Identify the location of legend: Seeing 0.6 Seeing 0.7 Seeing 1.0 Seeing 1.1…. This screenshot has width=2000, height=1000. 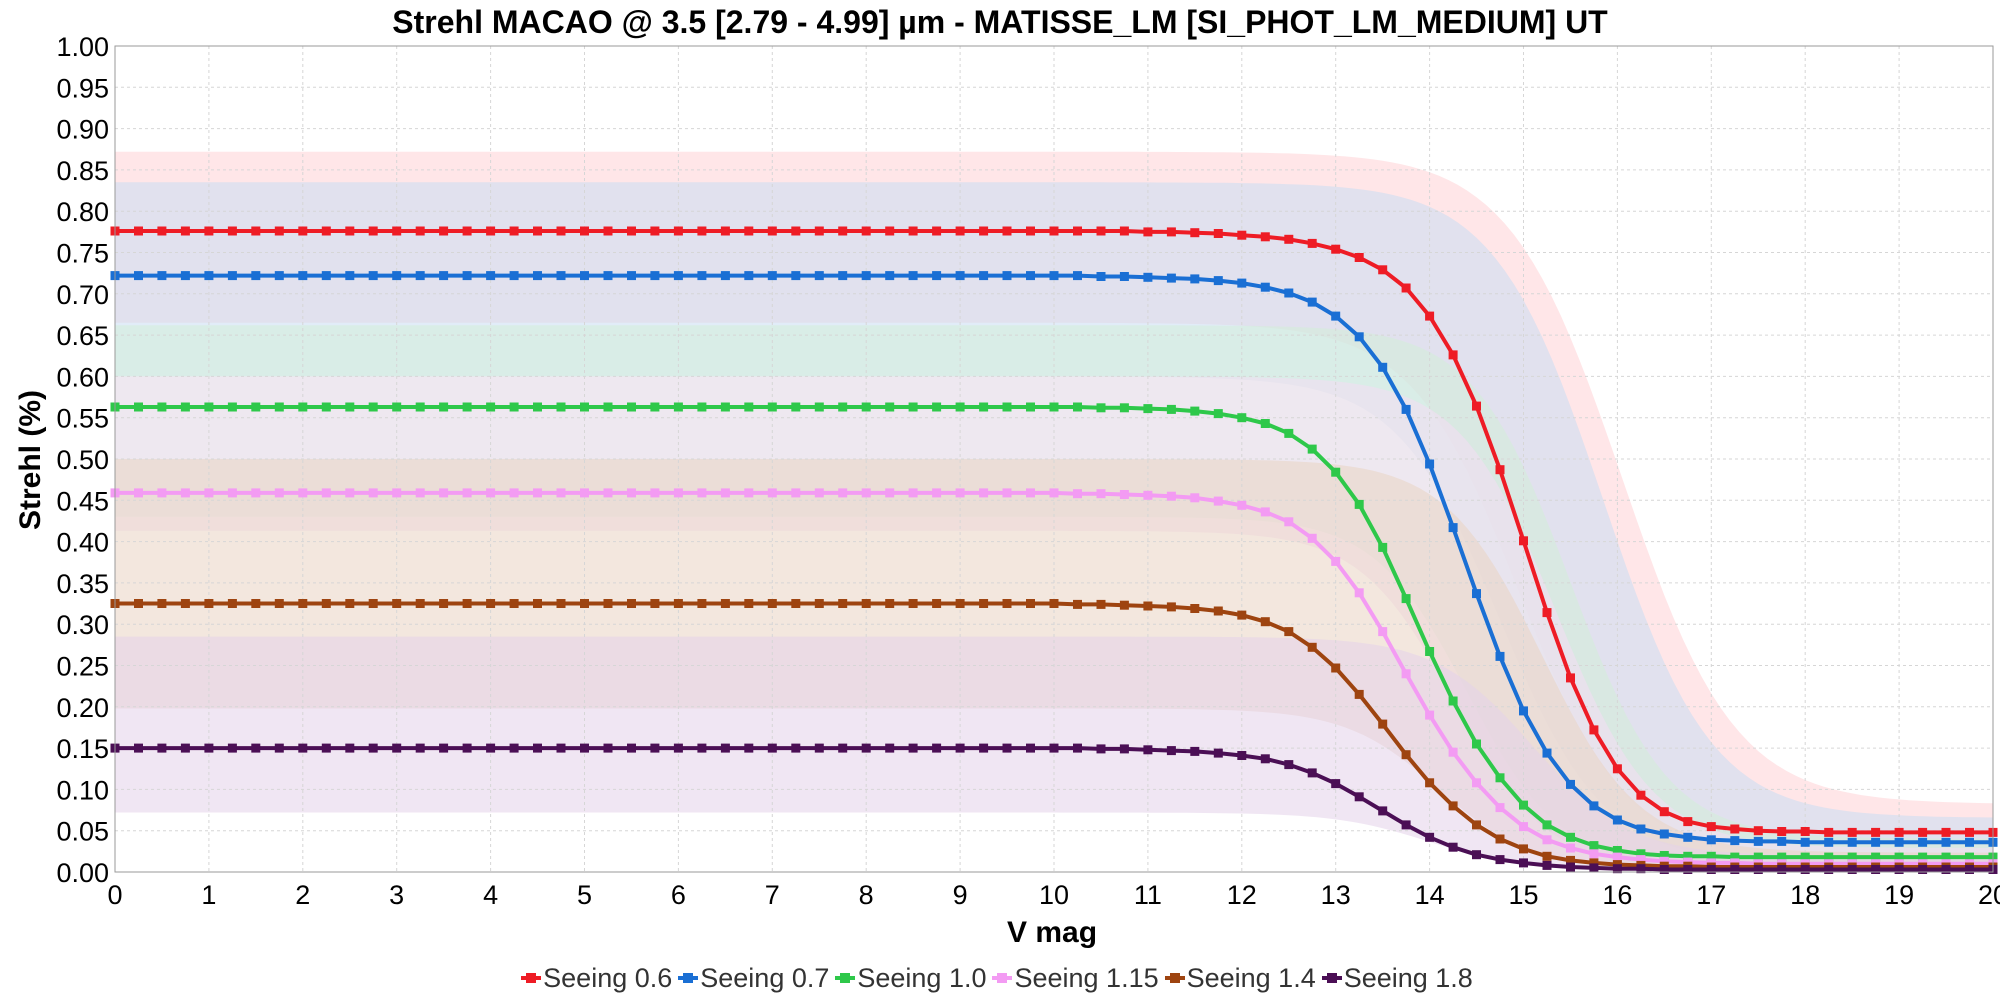
(1000, 978).